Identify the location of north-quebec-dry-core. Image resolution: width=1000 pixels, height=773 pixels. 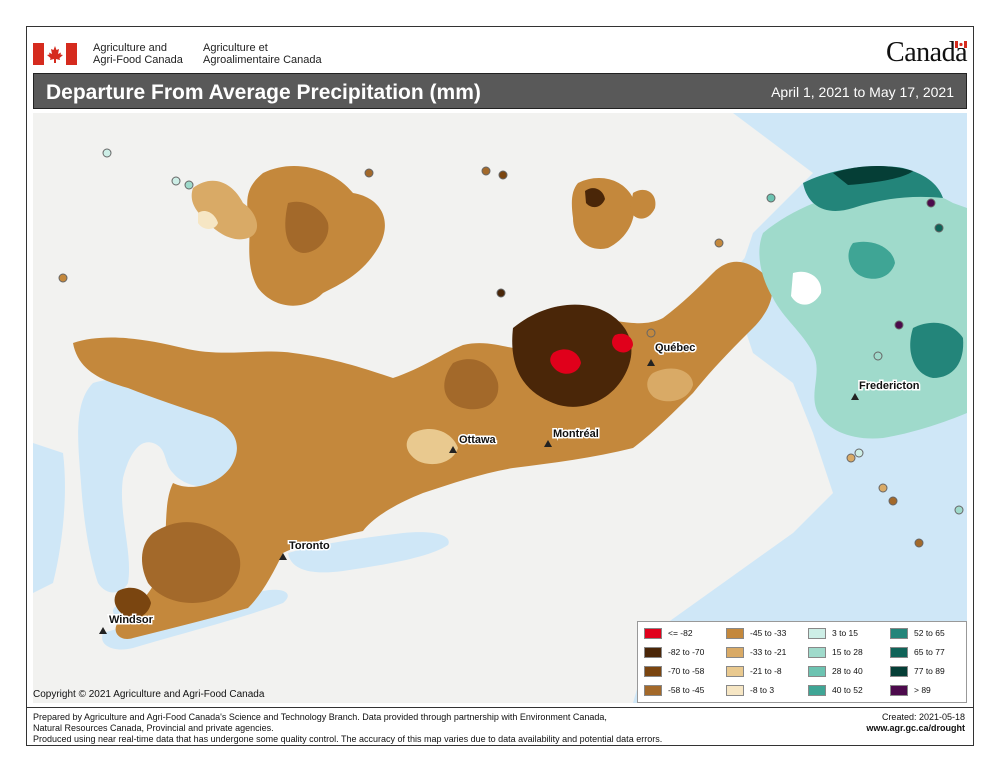
(595, 198).